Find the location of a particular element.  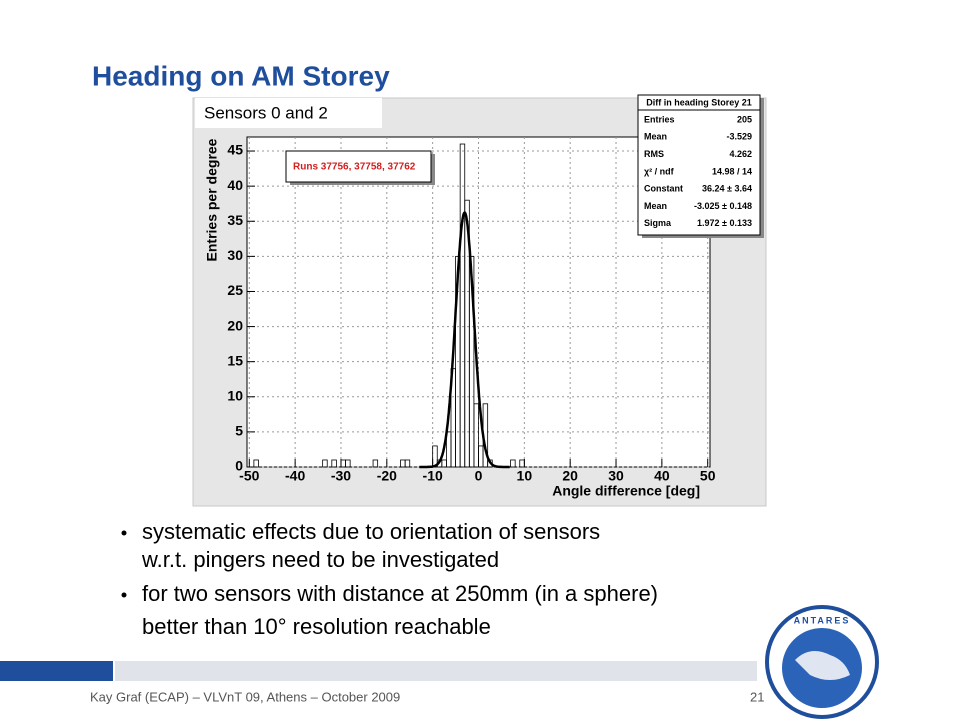

x-tick-label: 10 is located at coordinates (525, 476).